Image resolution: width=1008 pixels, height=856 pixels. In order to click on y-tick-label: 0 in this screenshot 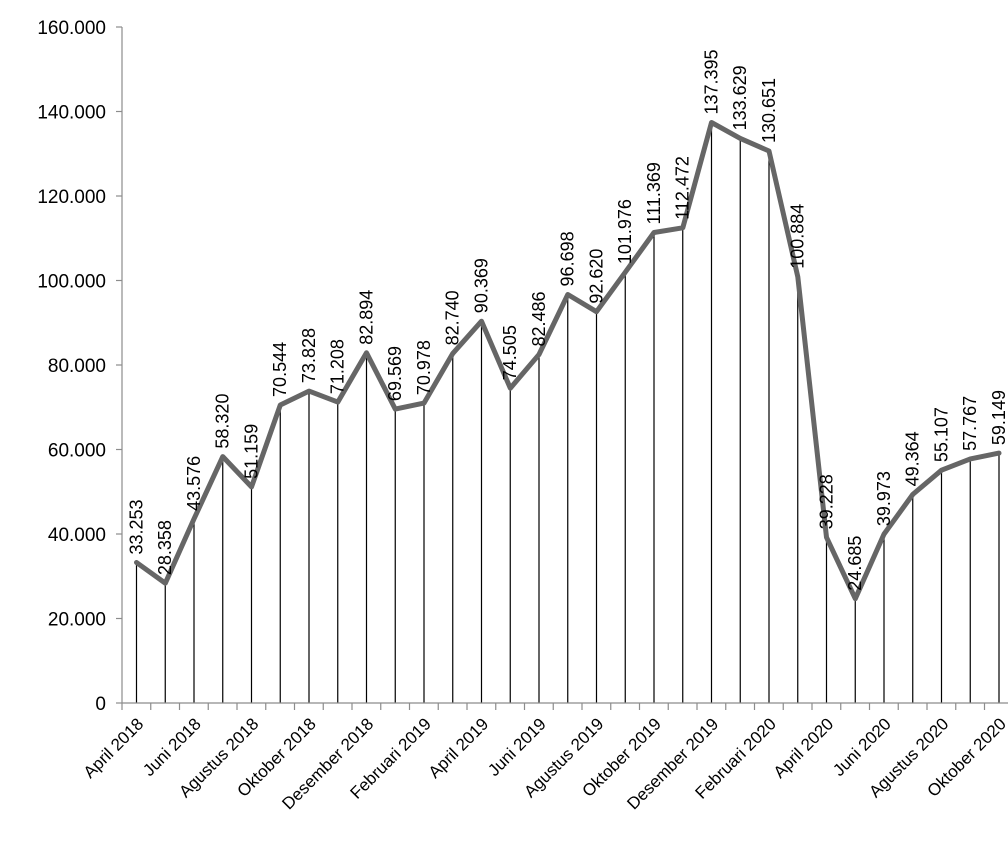, I will do `click(100, 704)`.